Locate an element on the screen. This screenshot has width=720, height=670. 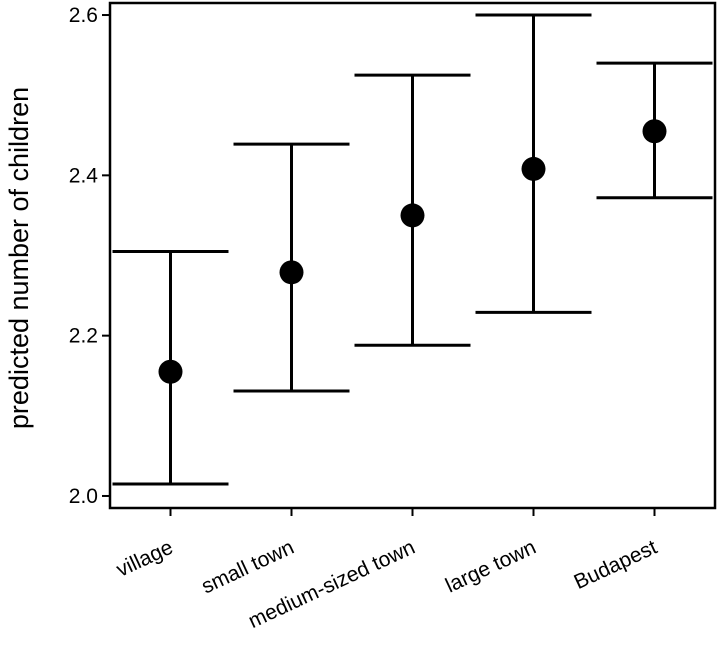
y-tick-label: 2.6 is located at coordinates (83, 15).